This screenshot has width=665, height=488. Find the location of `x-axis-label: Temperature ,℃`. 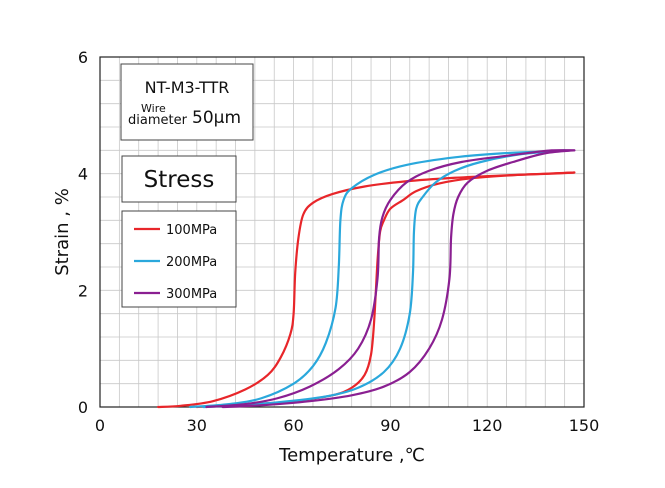

x-axis-label: Temperature ,℃ is located at coordinates (351, 455).